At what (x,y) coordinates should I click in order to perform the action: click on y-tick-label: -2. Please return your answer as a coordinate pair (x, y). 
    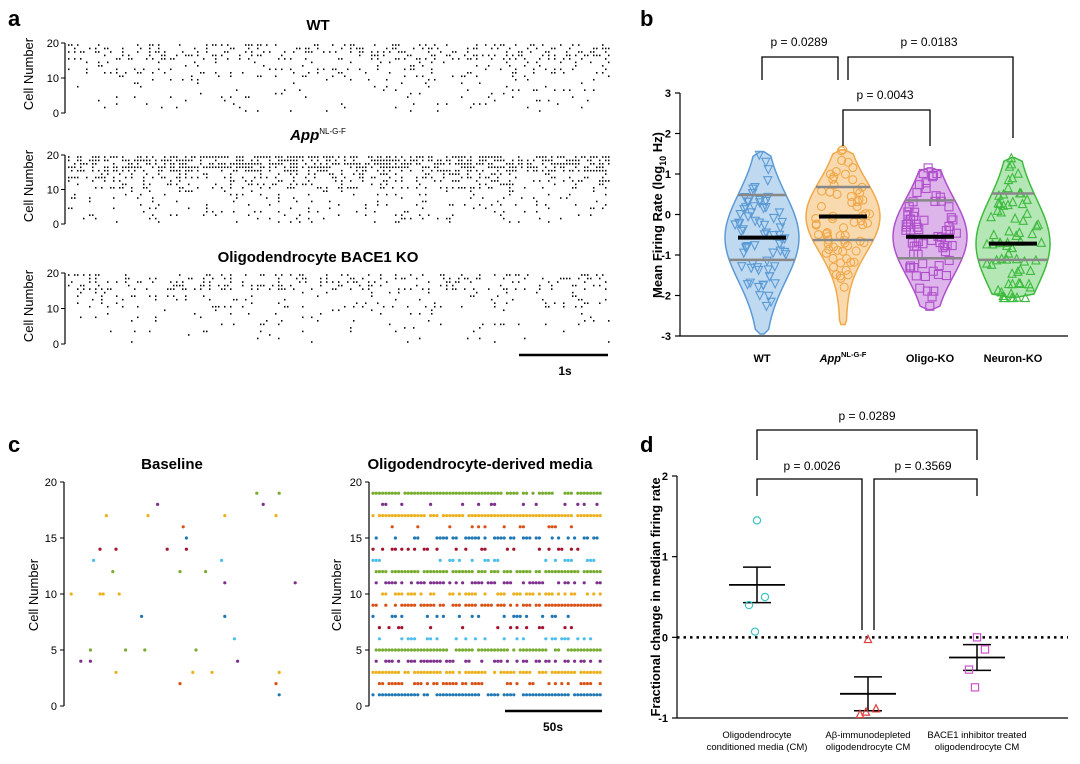
    Looking at the image, I should click on (666, 297).